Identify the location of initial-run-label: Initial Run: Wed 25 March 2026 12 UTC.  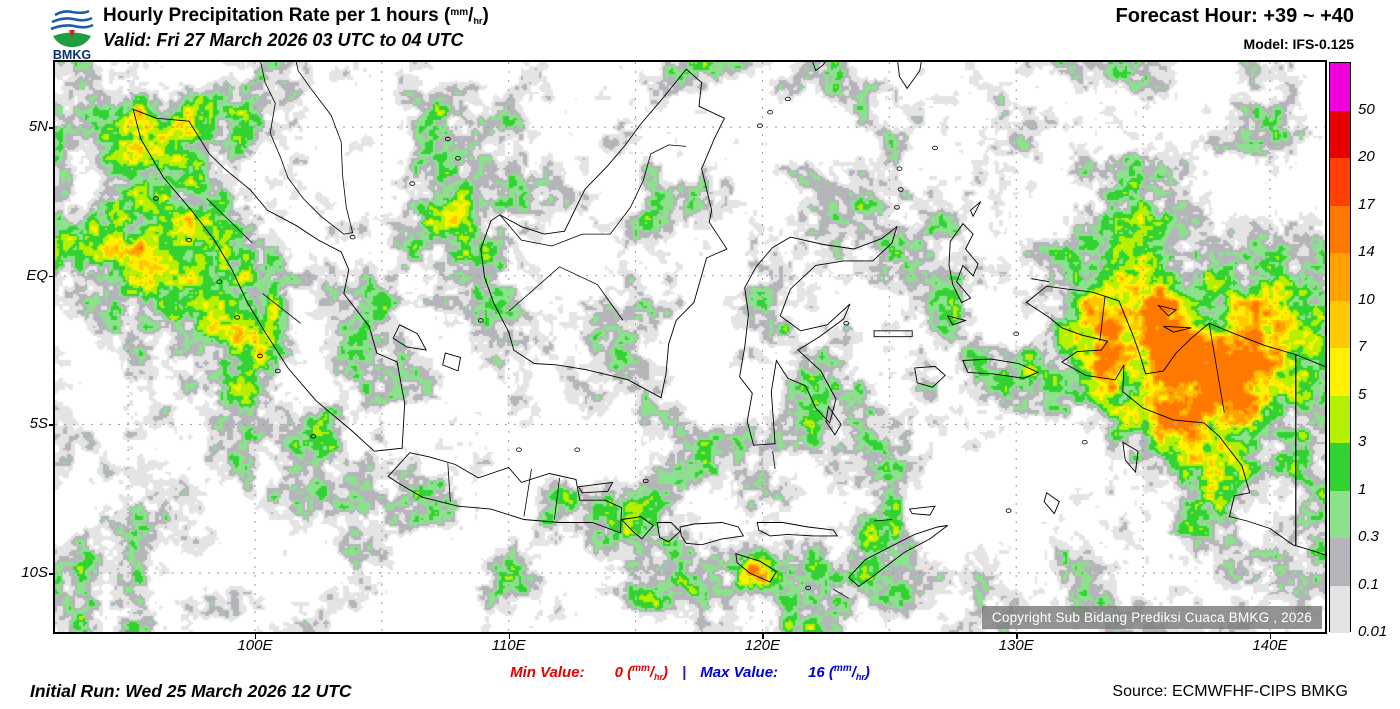
(191, 691).